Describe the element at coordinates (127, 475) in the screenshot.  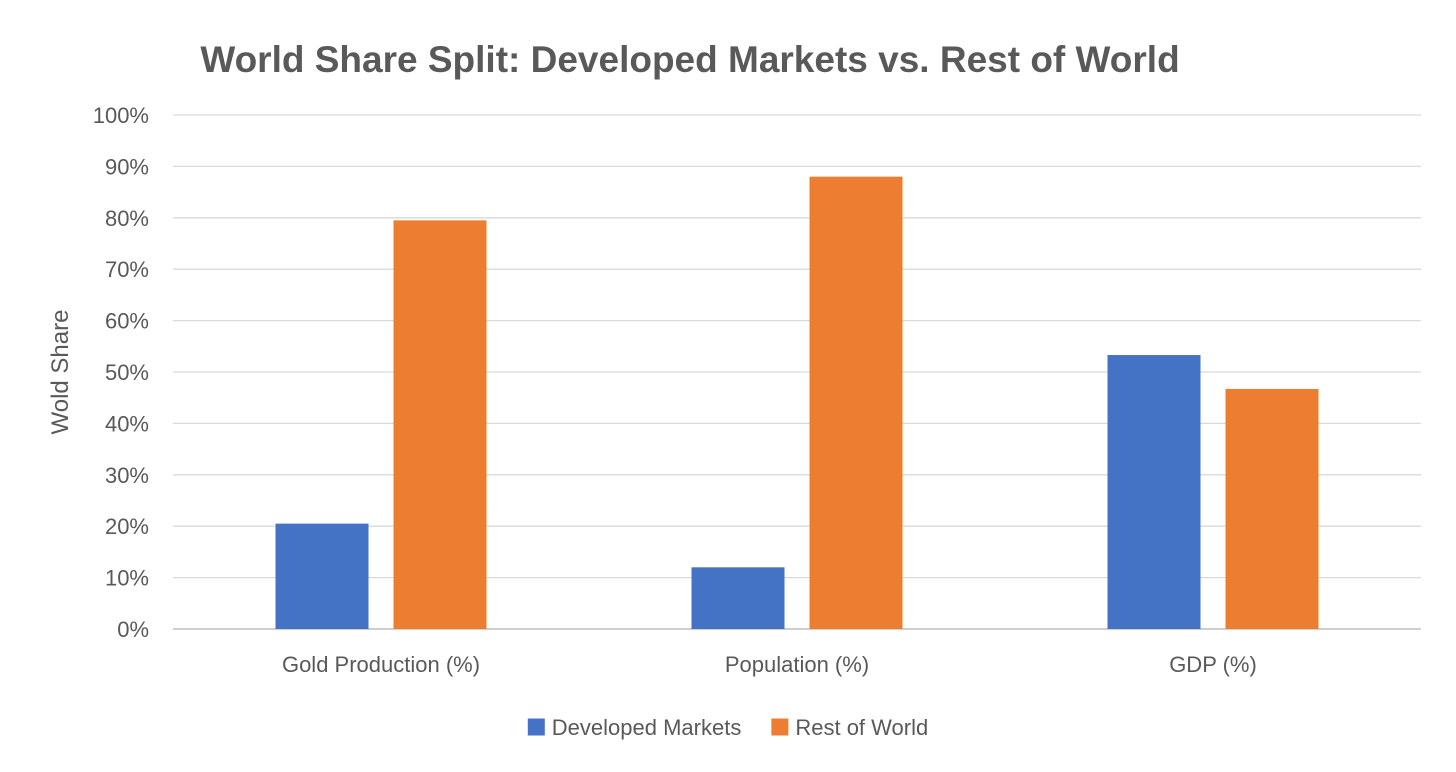
I see `y-tick-label: 30%` at that location.